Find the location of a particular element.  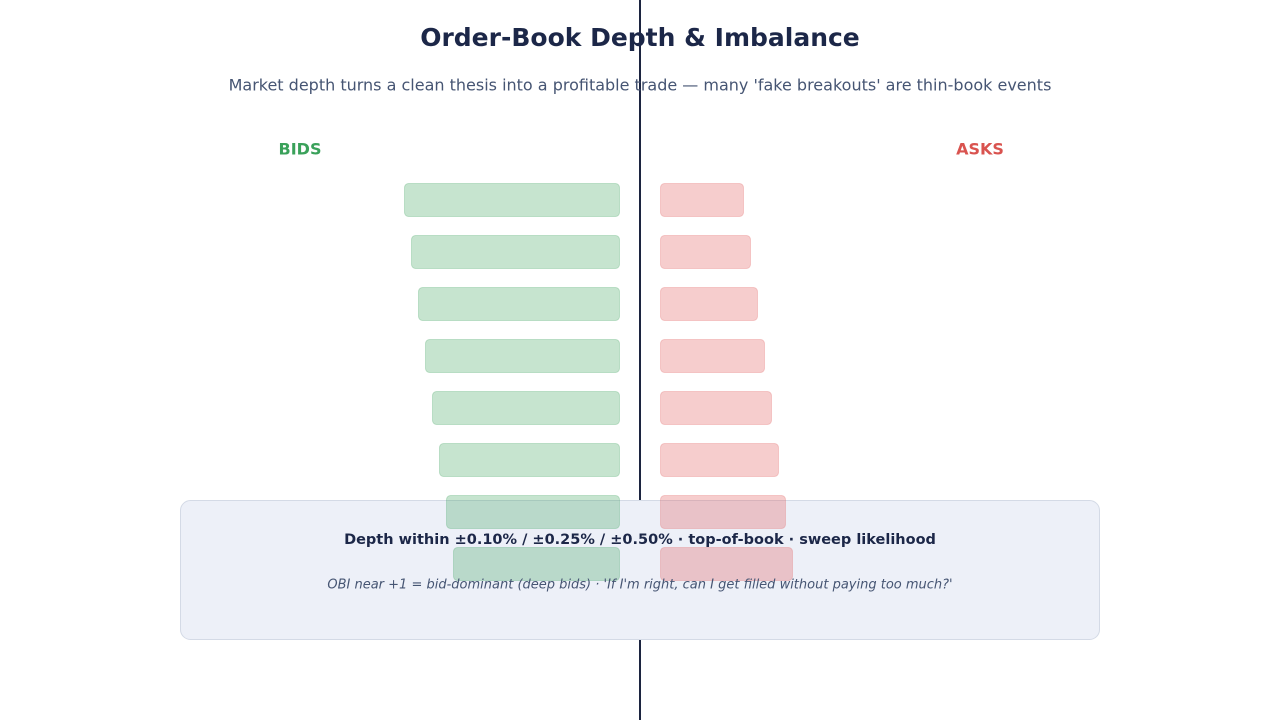

asks-label: ASKS is located at coordinates (980, 149).